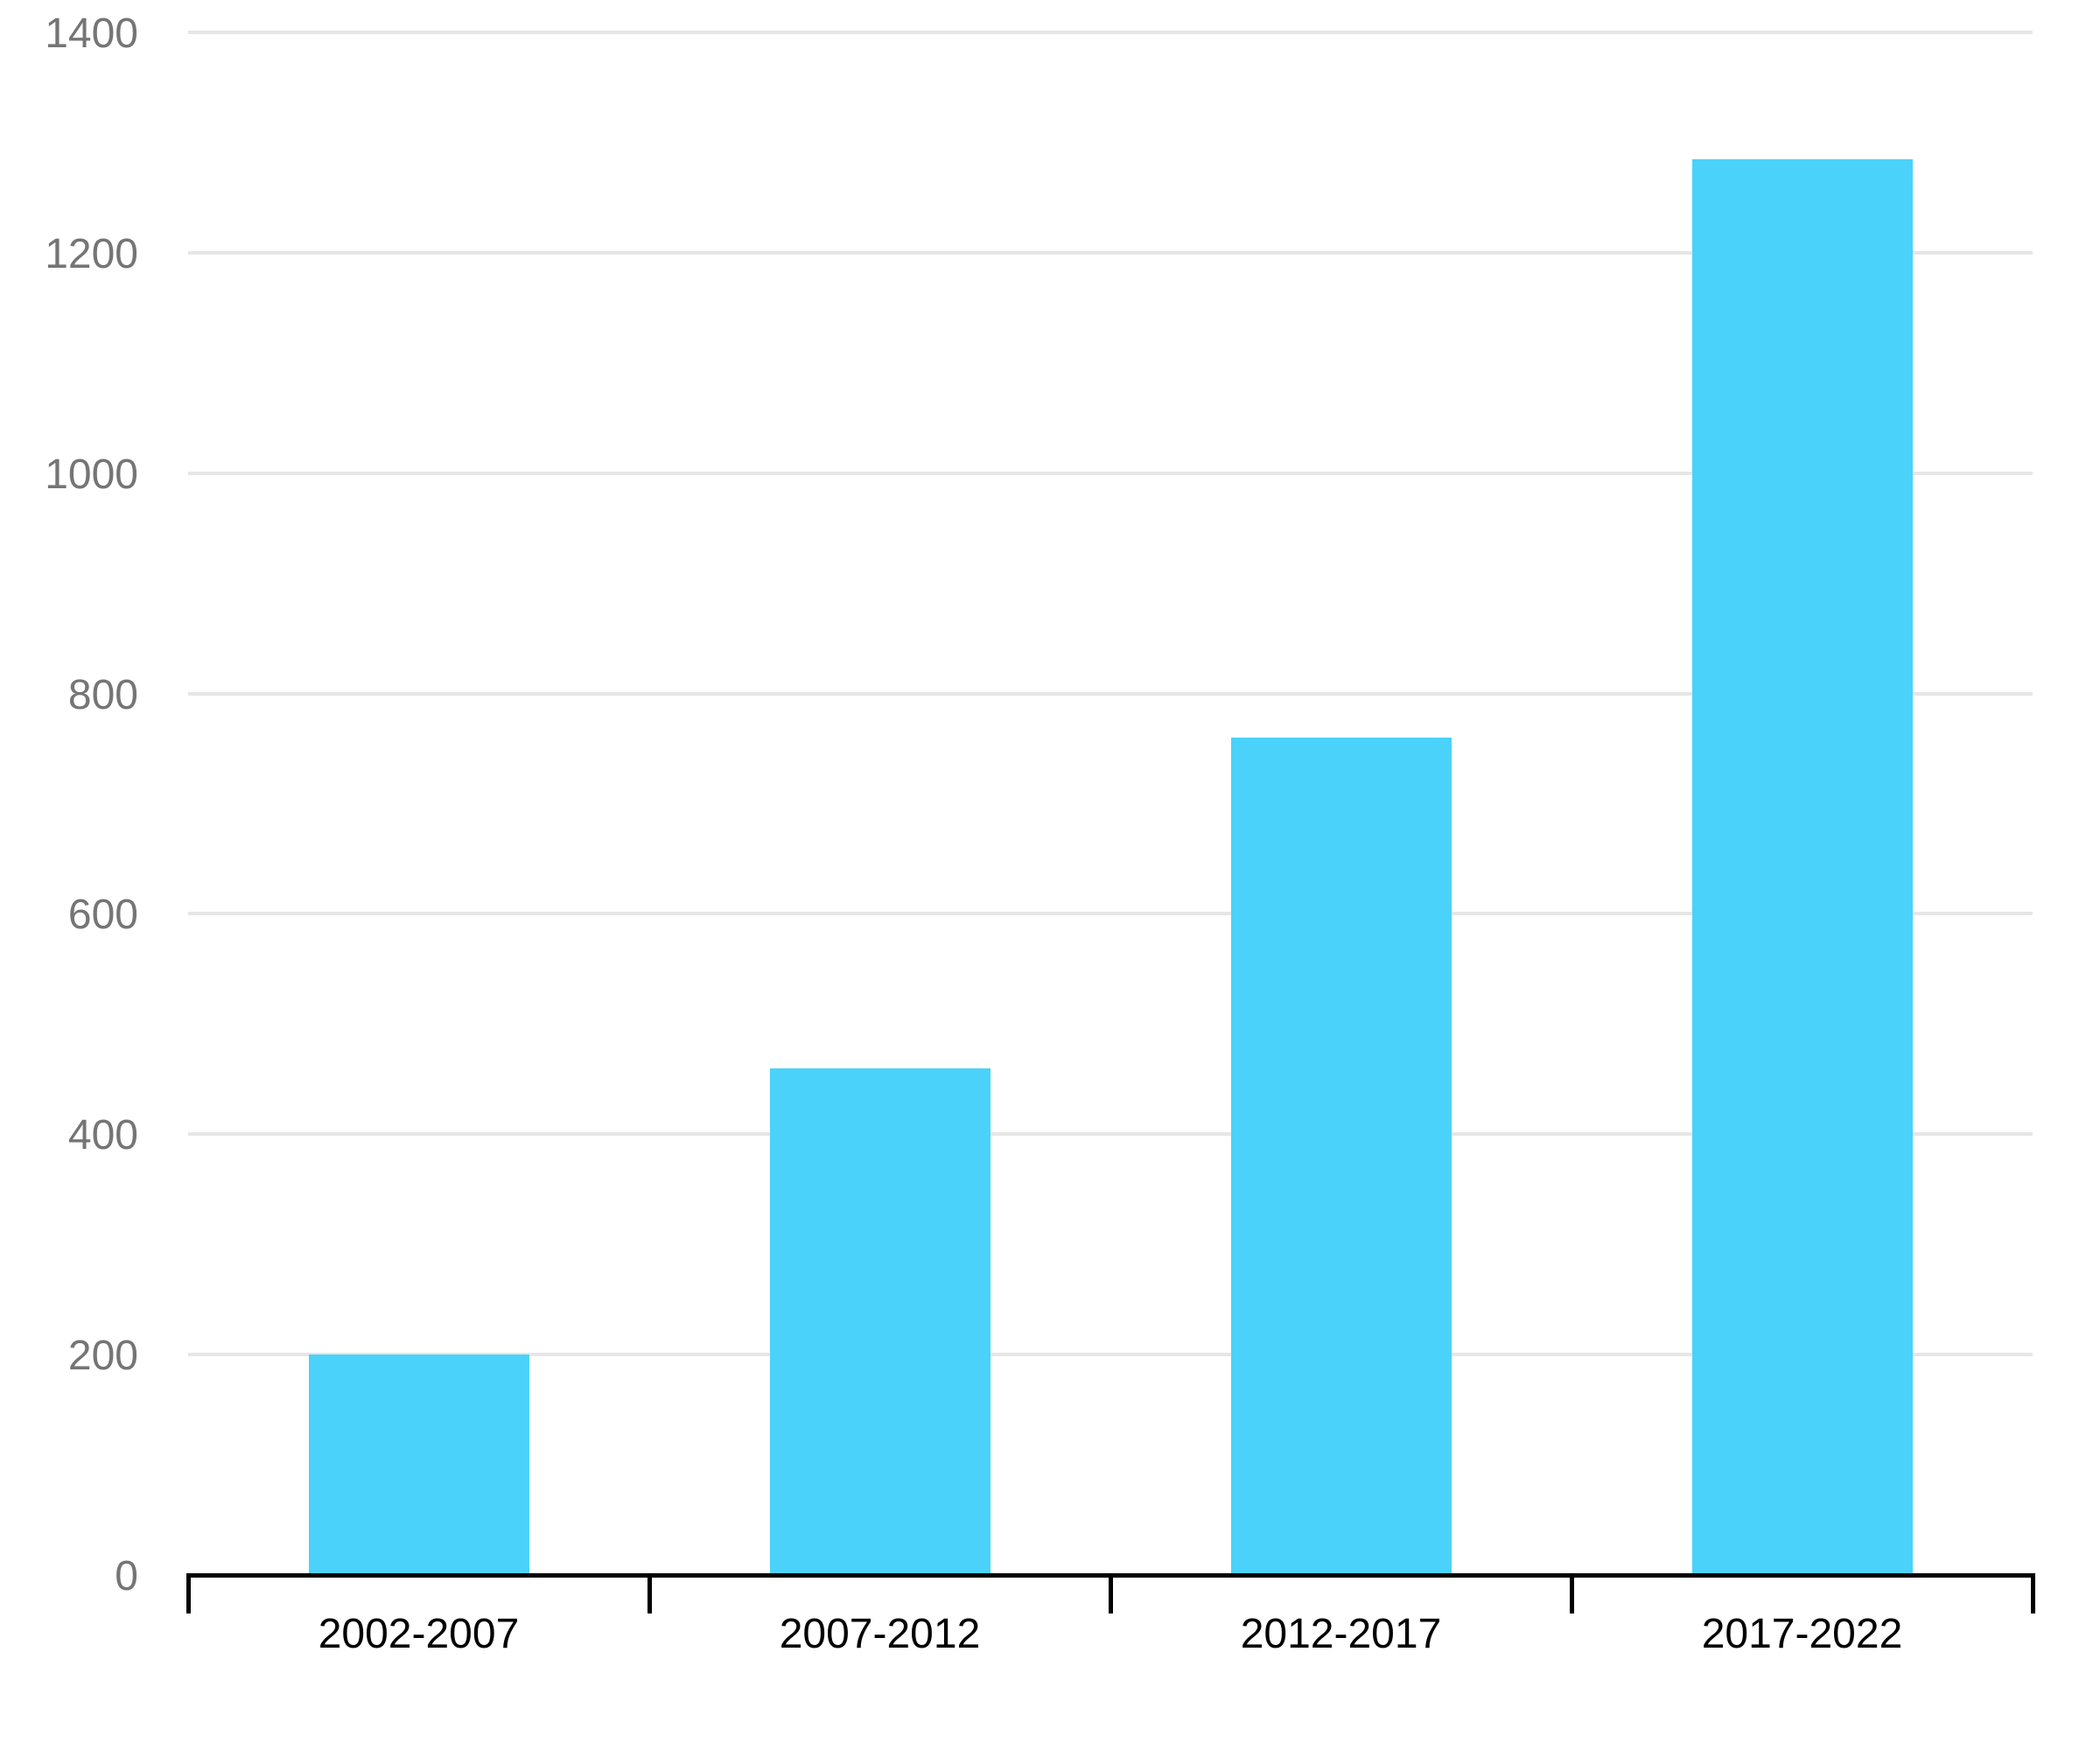 This screenshot has height=1750, width=2100. Describe the element at coordinates (880, 1634) in the screenshot. I see `x-tick-label-2007-2012: 2007-2012` at that location.